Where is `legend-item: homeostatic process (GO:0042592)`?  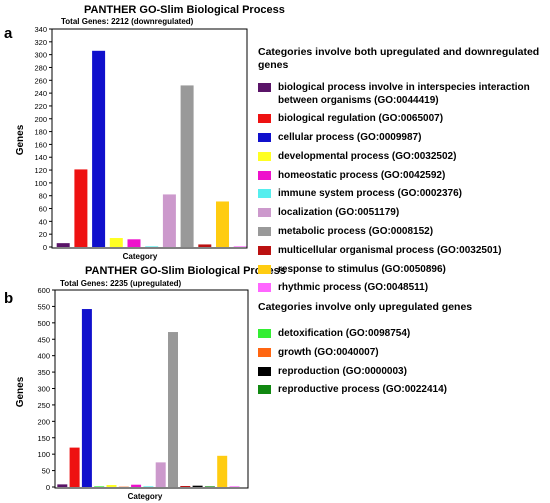 legend-item: homeostatic process (GO:0042592) is located at coordinates (403, 176).